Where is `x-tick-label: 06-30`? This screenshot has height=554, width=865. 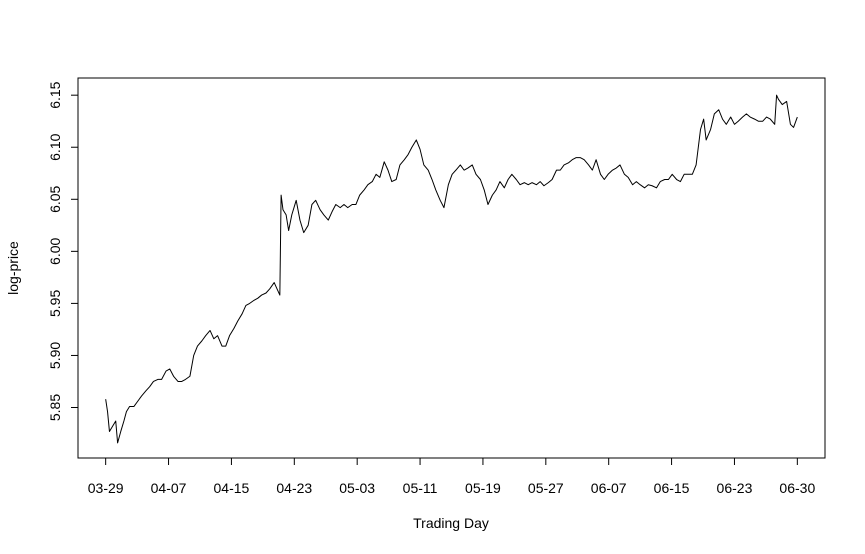
x-tick-label: 06-30 is located at coordinates (797, 488).